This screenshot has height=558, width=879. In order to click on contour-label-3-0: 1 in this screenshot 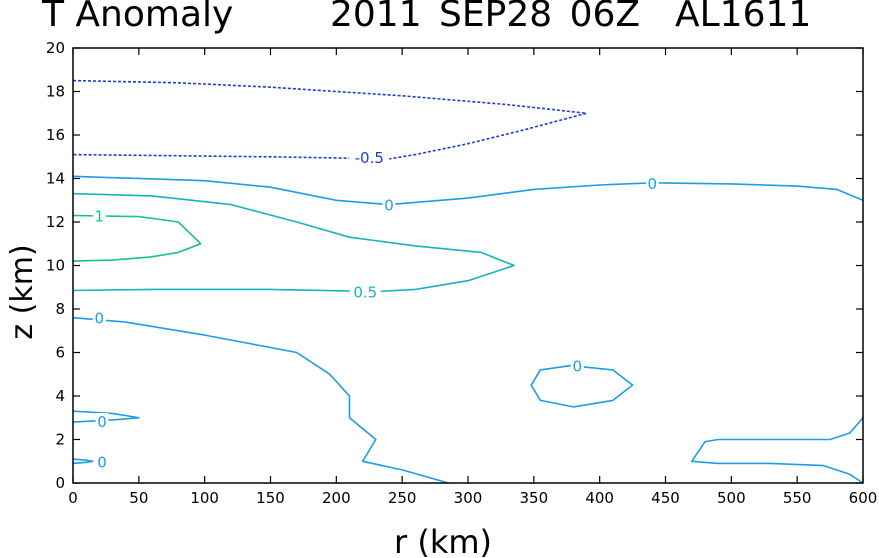, I will do `click(100, 216)`.